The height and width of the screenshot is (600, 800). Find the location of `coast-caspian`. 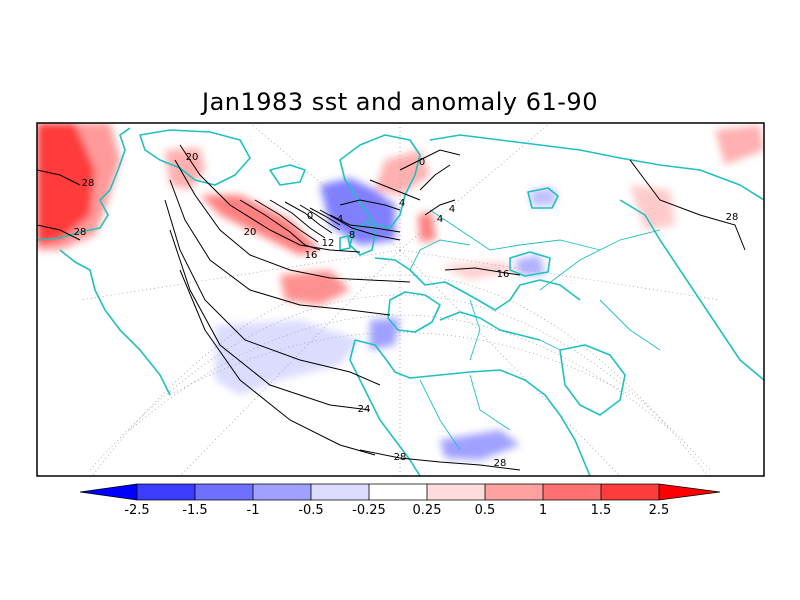

coast-caspian is located at coordinates (543, 198).